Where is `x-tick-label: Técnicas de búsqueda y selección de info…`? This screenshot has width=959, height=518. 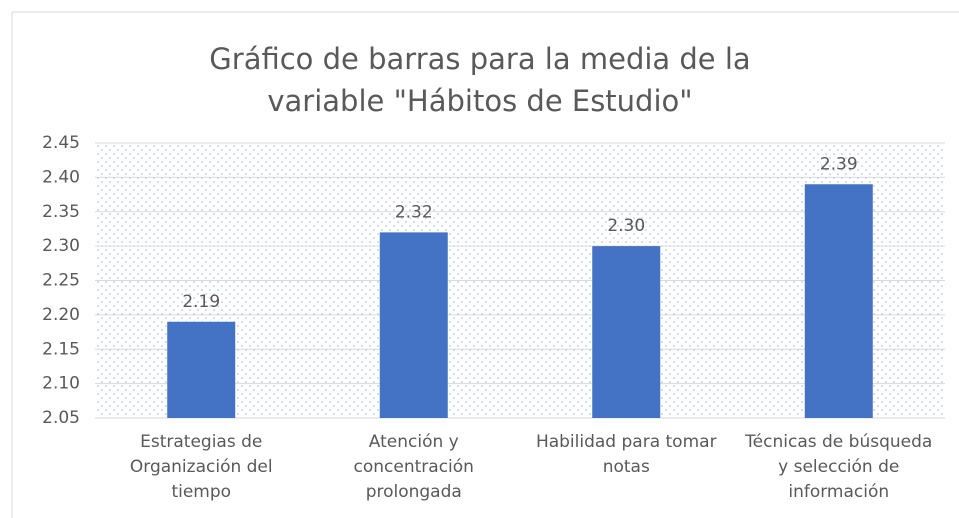
x-tick-label: Técnicas de búsqueda y selección de info… is located at coordinates (839, 467).